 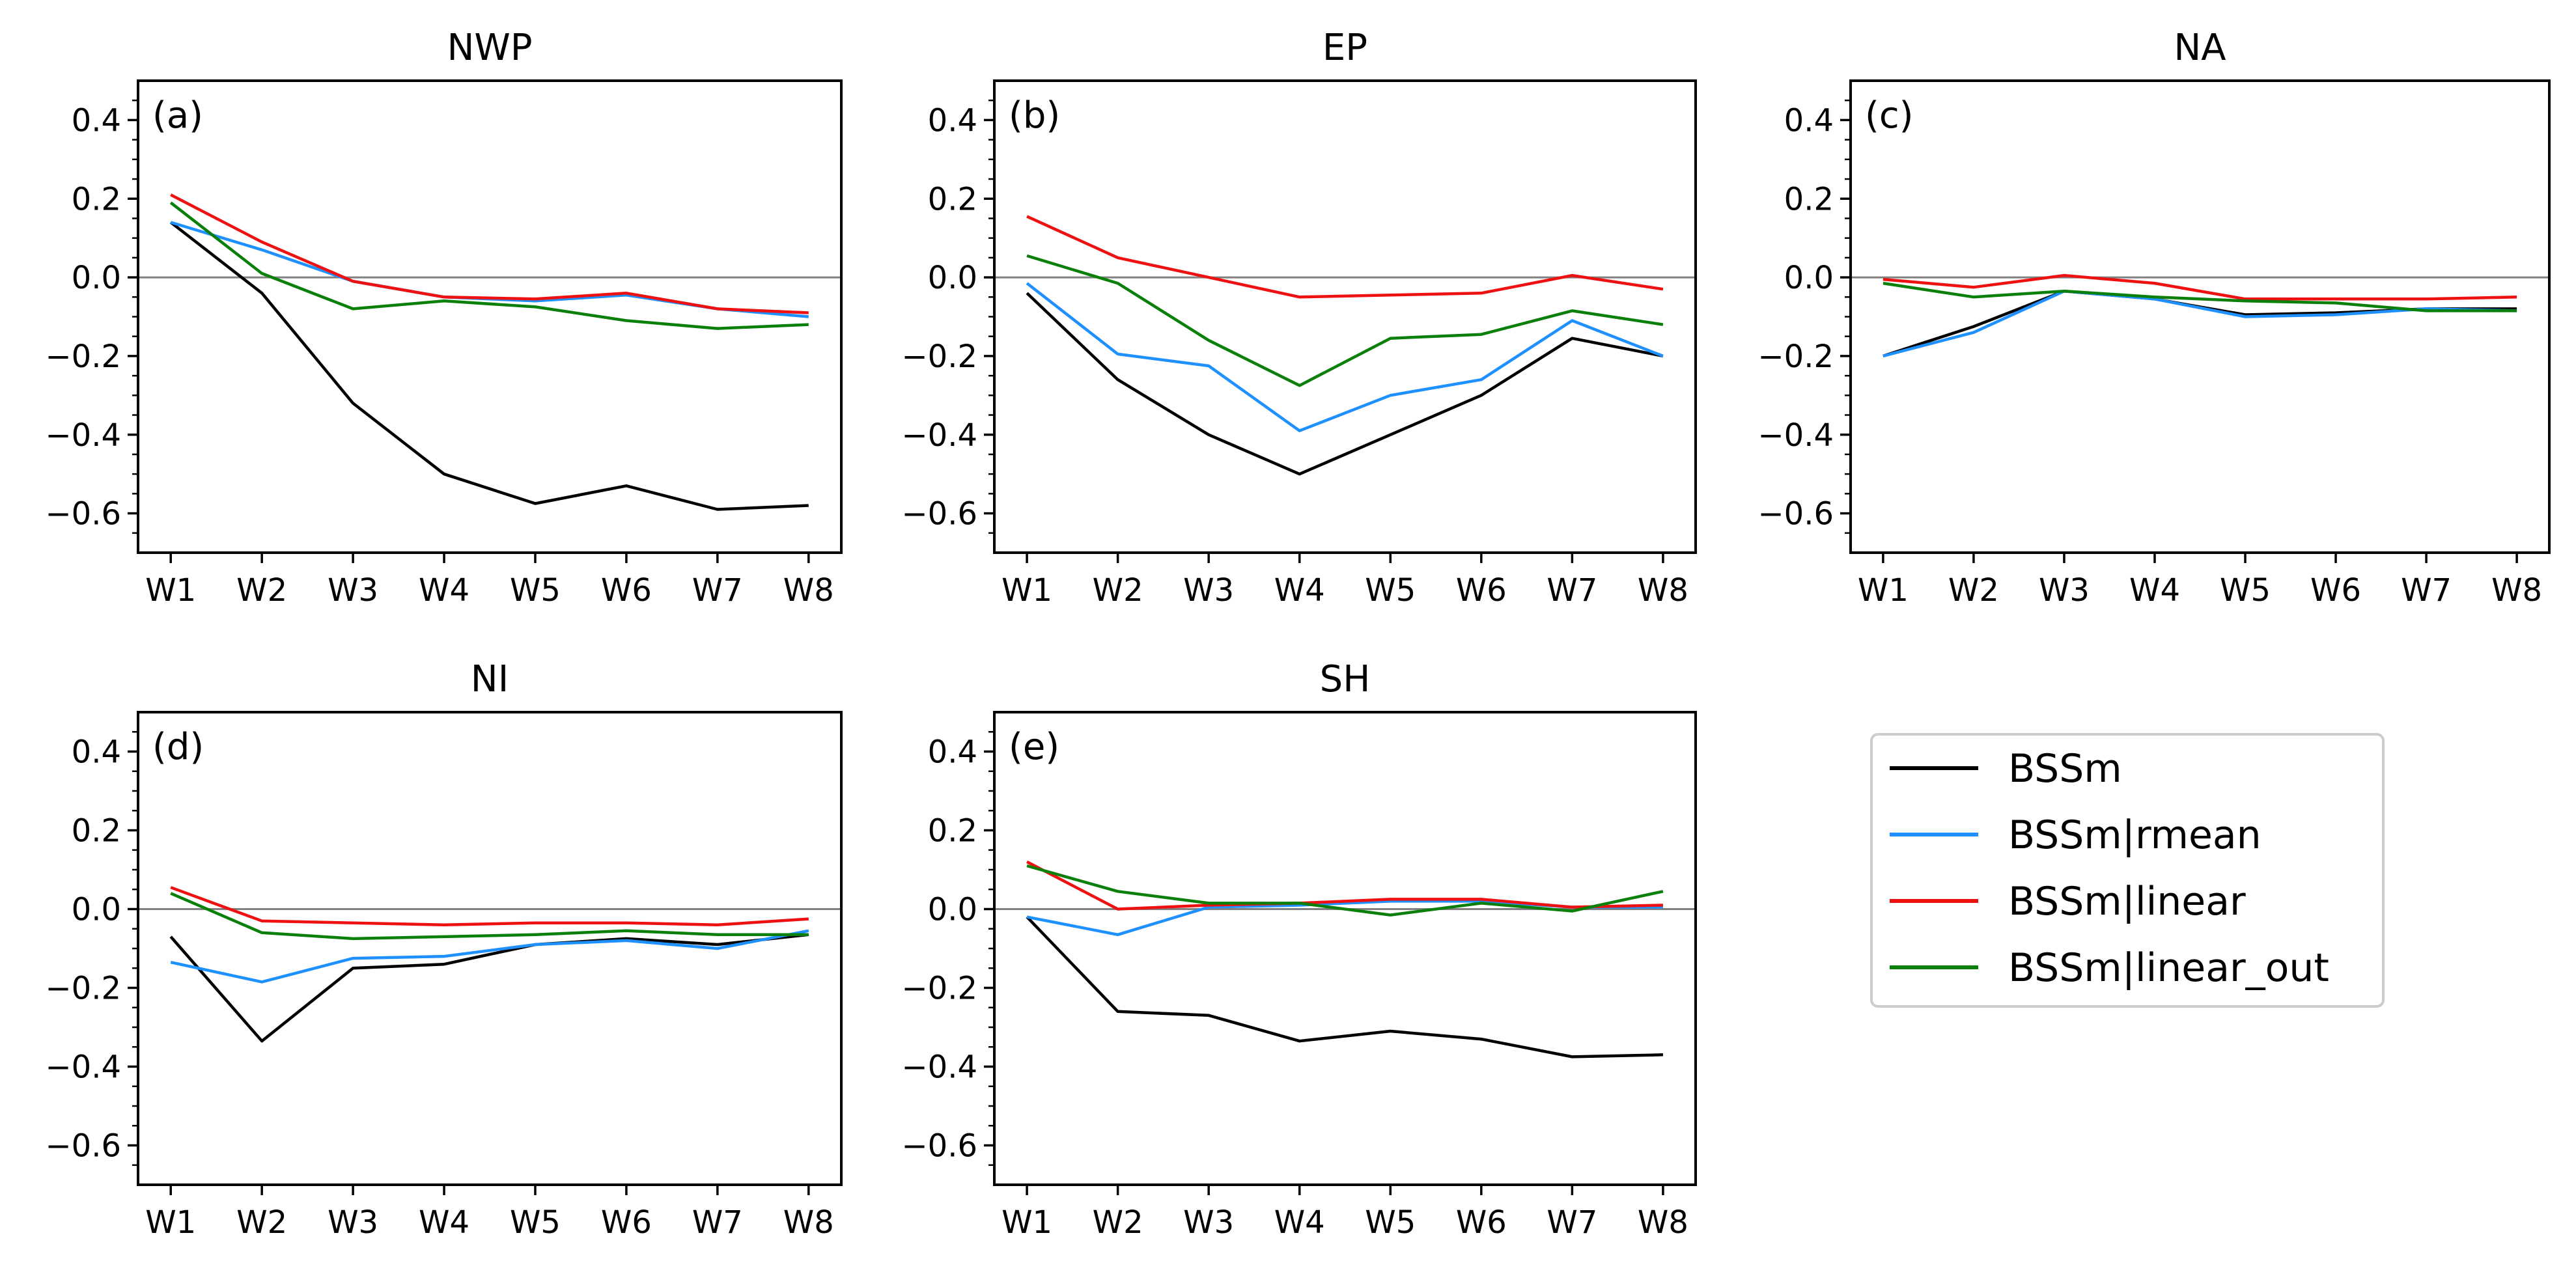 I want to click on panel-tag: (d), so click(x=178, y=747).